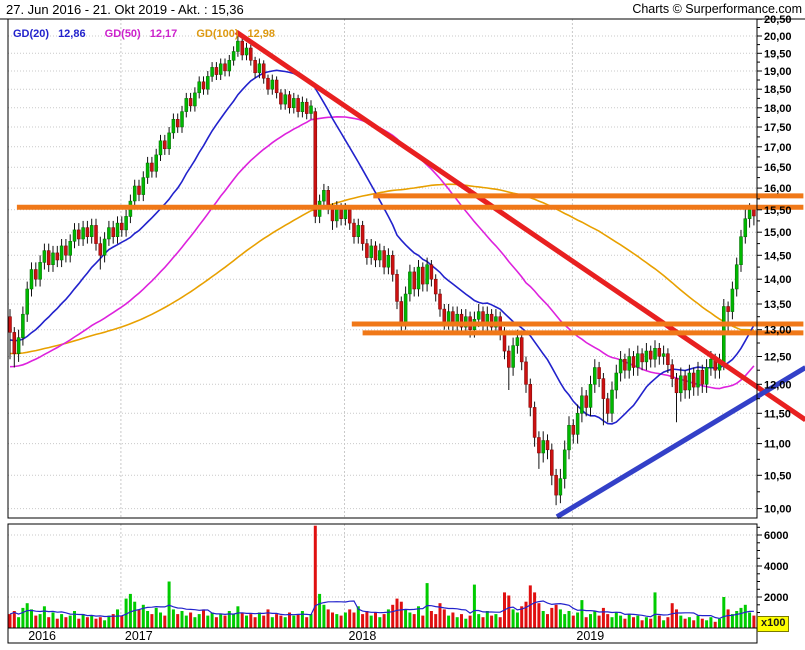 This screenshot has width=805, height=650. I want to click on svg-text: 2000, so click(776, 598).